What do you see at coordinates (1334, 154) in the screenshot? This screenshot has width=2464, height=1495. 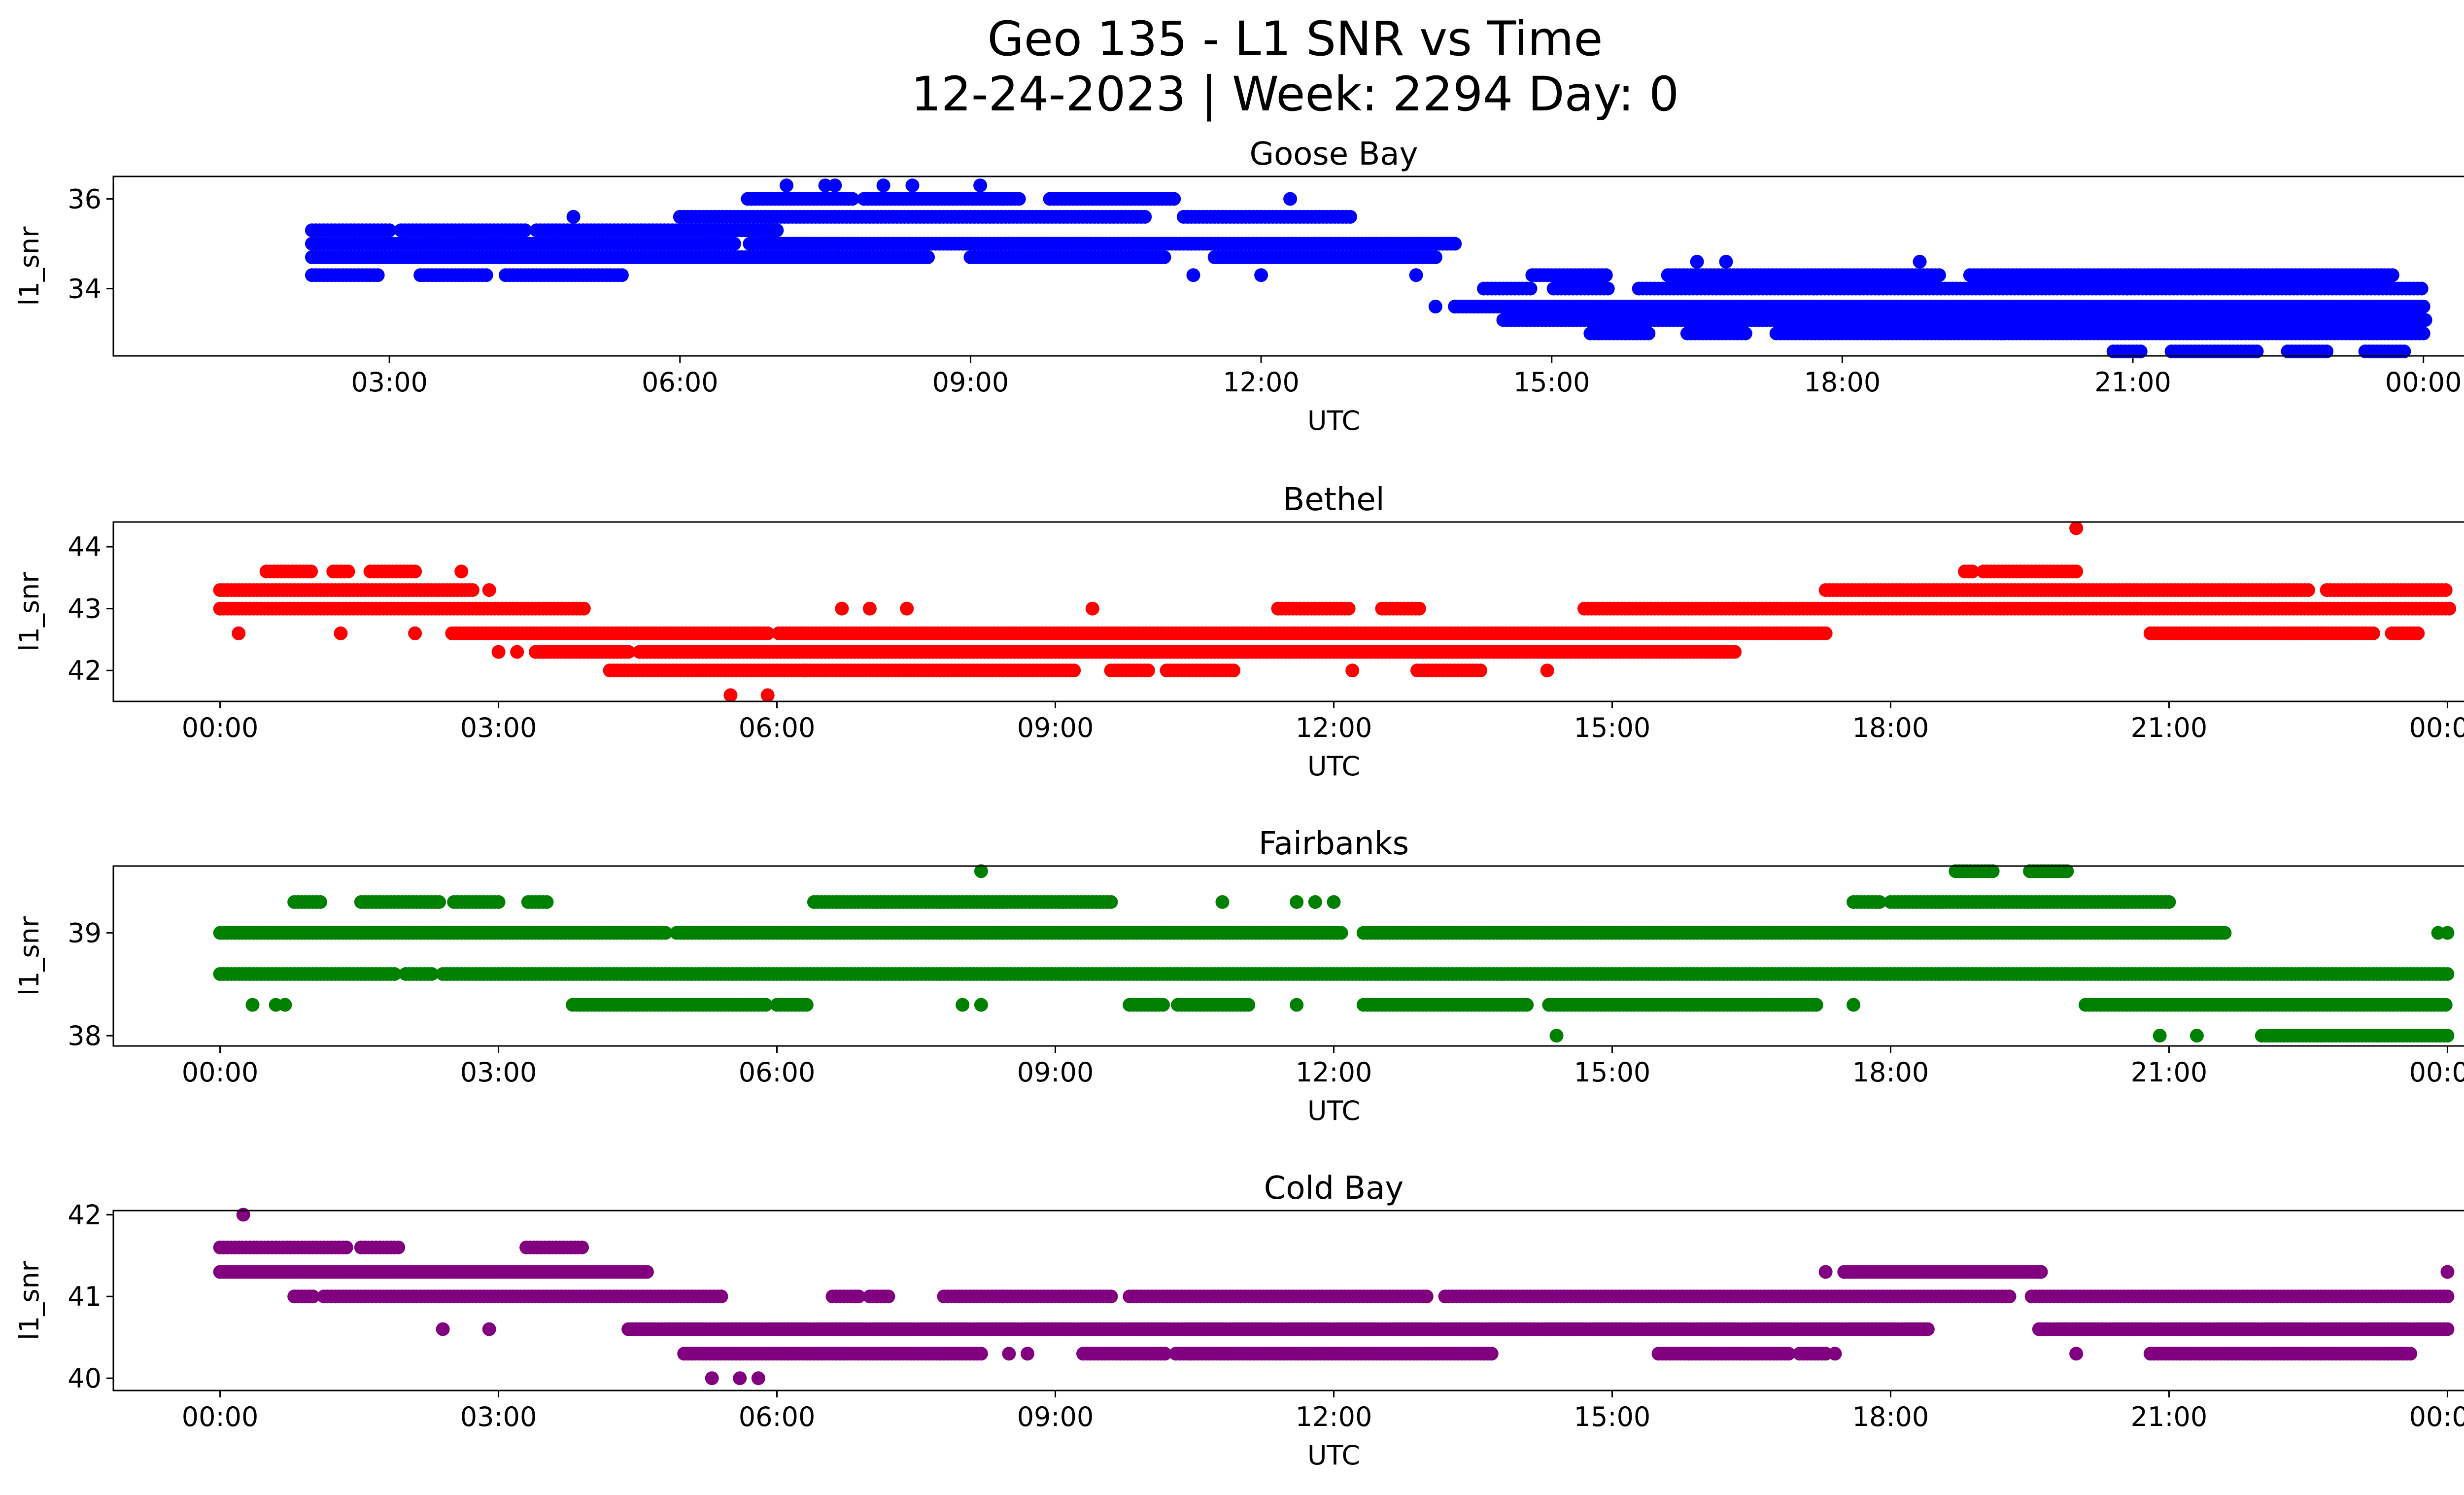 I see `panel-title: Goose Bay` at bounding box center [1334, 154].